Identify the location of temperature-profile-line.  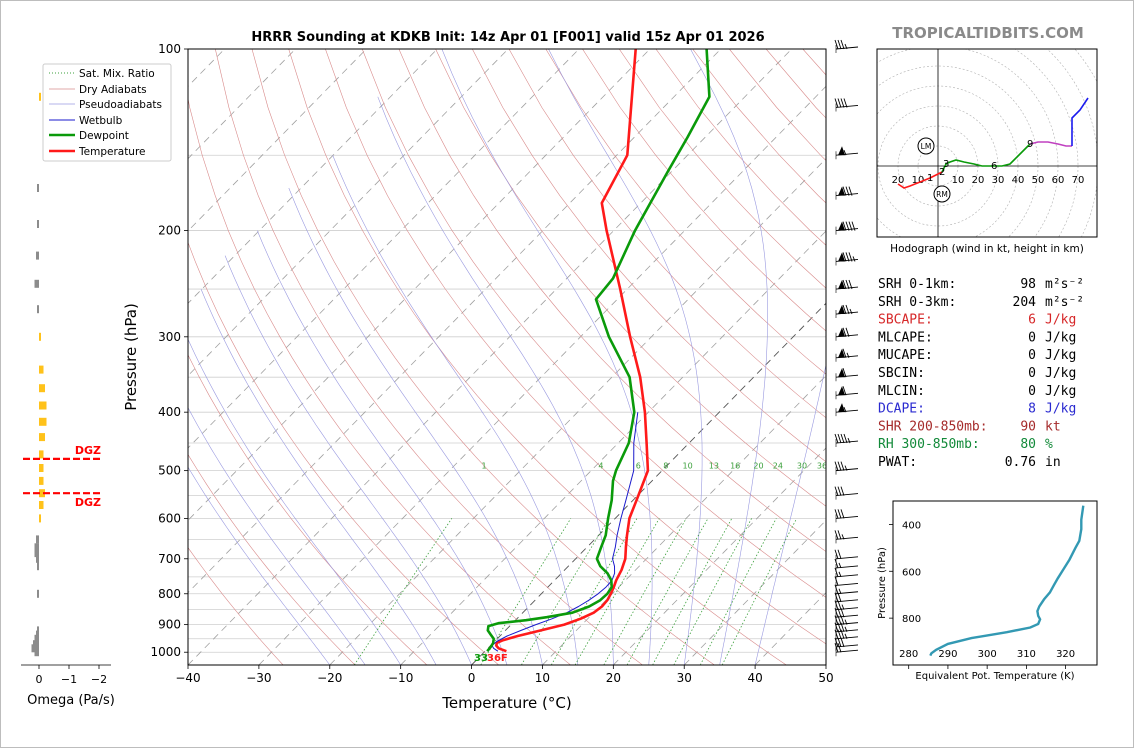
(572, 350).